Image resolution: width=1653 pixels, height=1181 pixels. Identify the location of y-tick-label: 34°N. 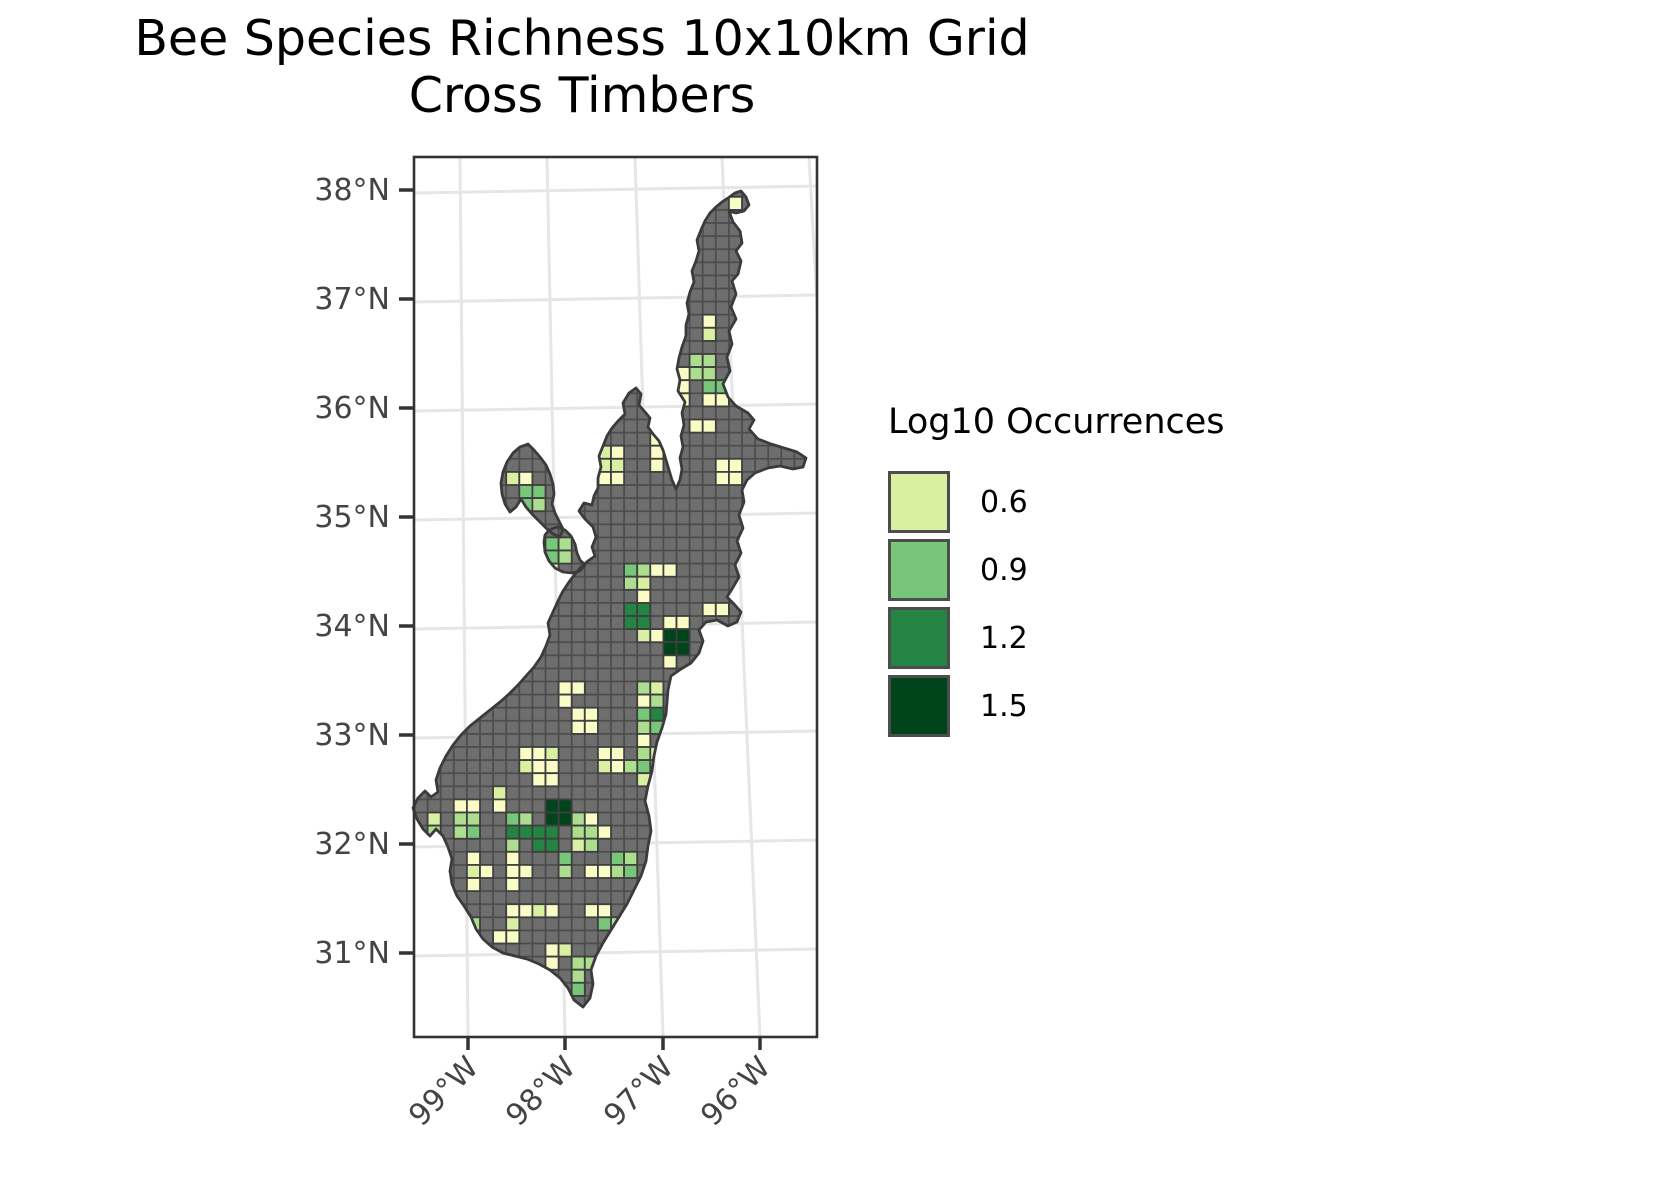
(352, 626).